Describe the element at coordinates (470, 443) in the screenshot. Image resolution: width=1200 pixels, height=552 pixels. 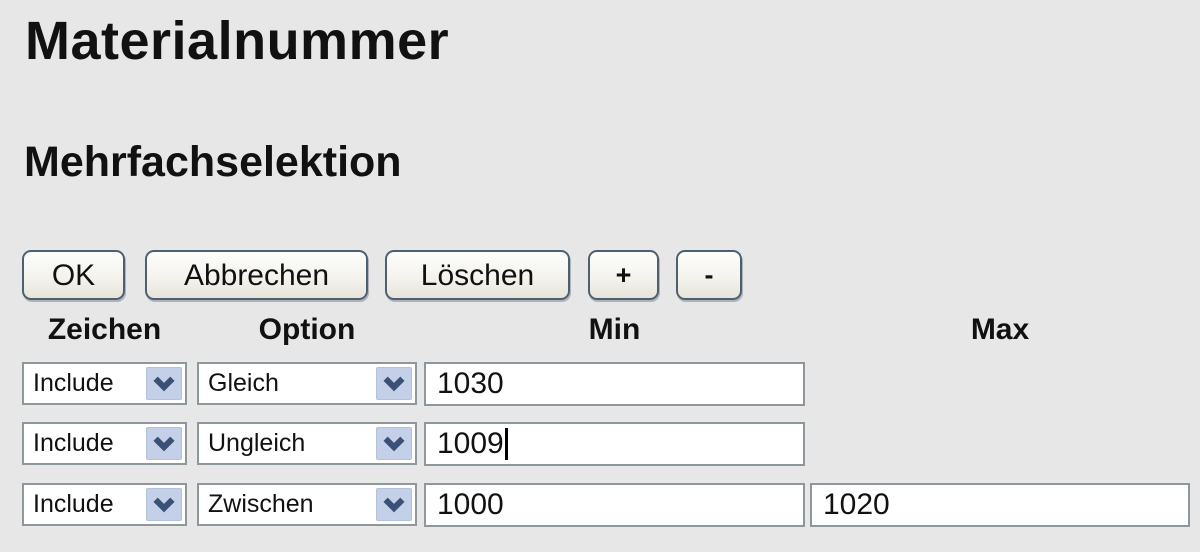
I see `min-input-value: 1009` at that location.